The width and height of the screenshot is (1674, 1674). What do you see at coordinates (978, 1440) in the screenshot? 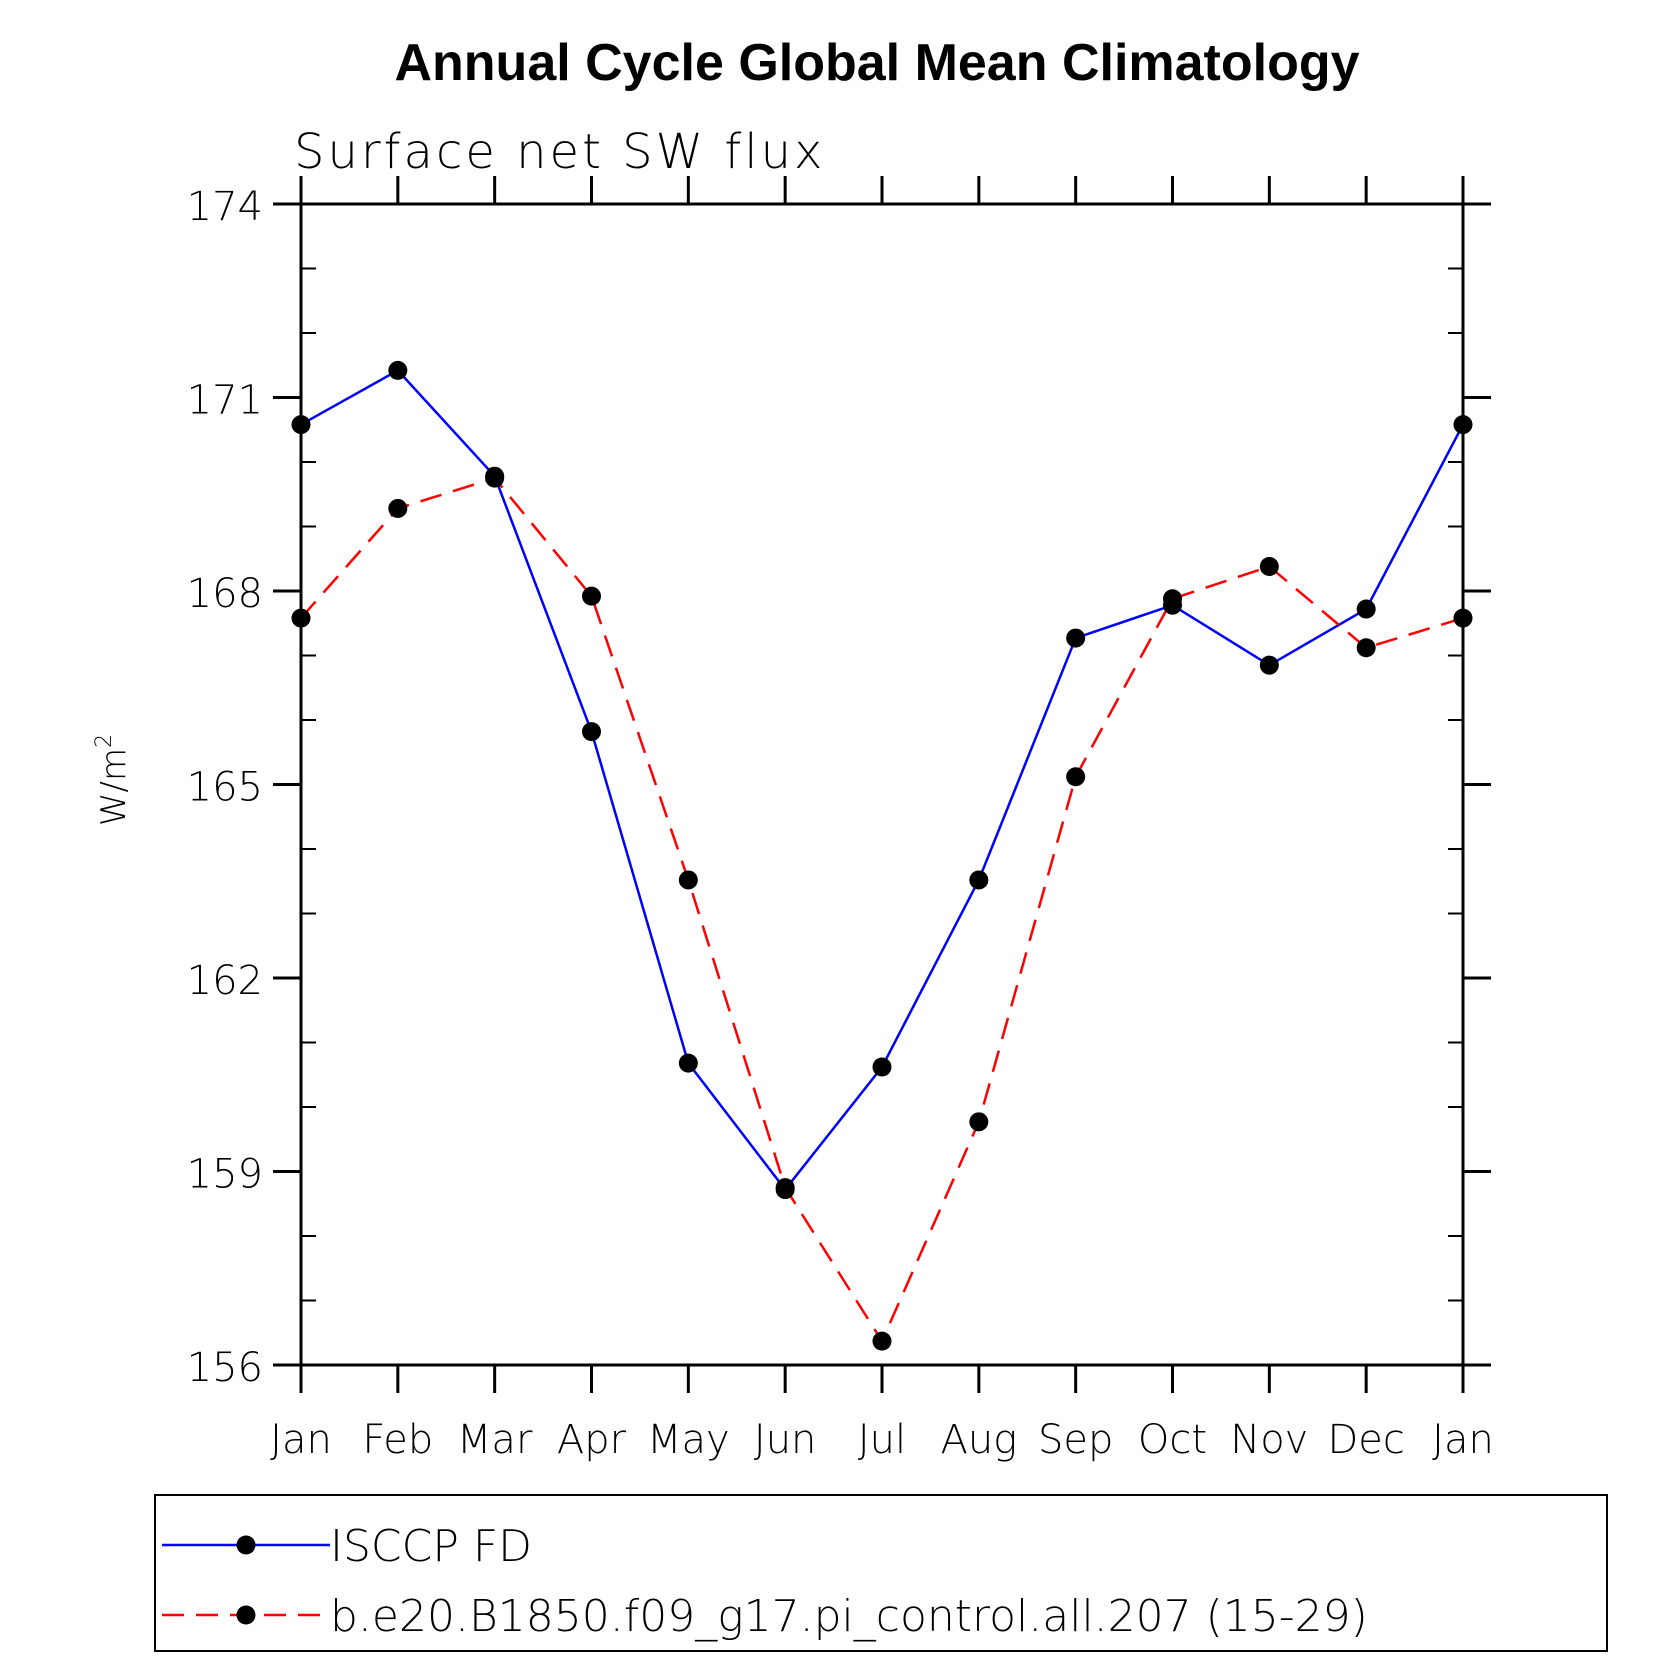
I see `x-tick-label: Aug` at bounding box center [978, 1440].